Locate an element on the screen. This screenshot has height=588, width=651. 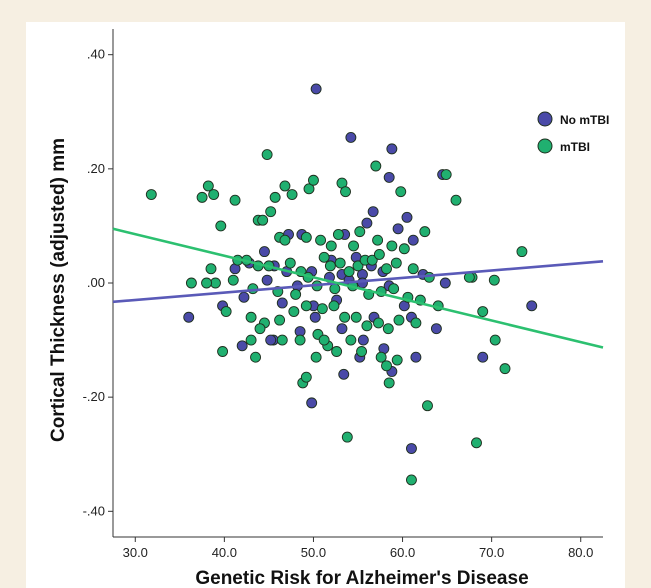
legend: No mTBI mTBI is located at coordinates (573, 132).